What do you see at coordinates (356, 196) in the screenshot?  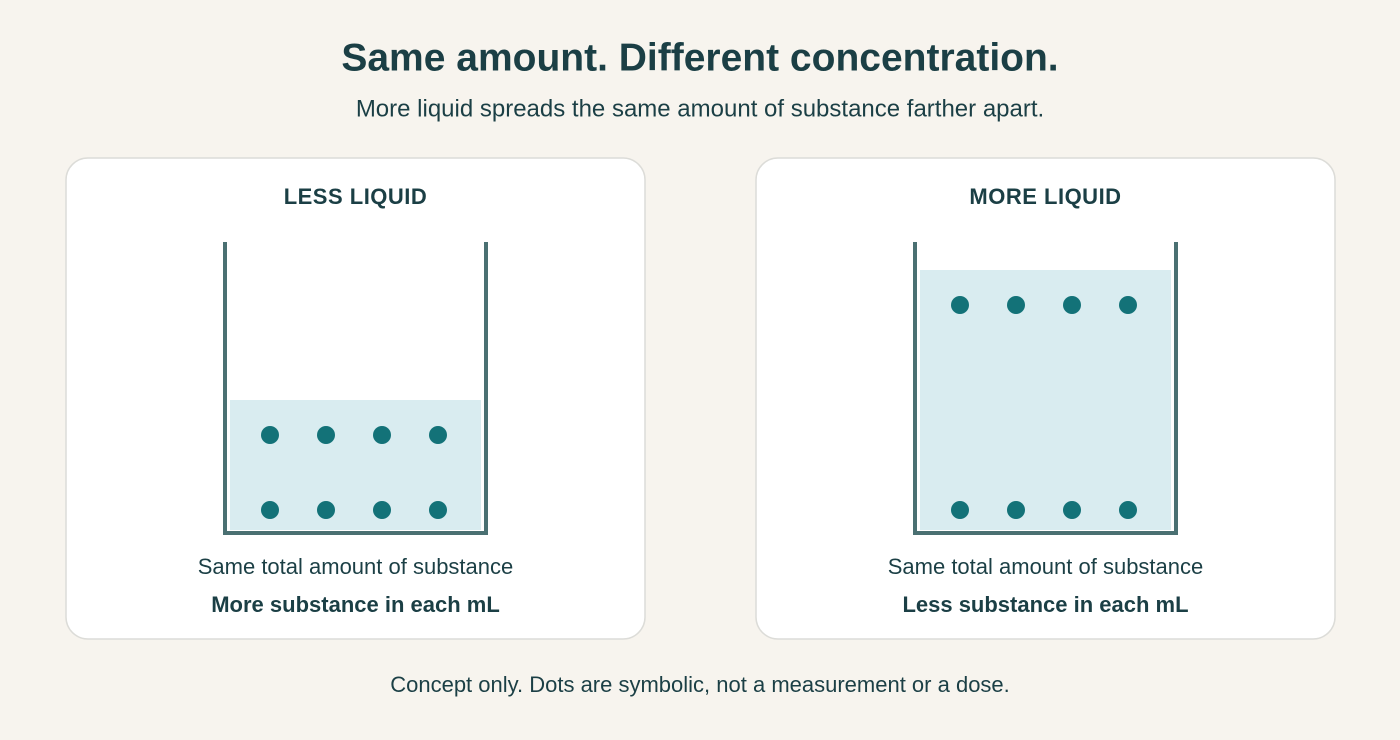 I see `panel-label: LESS LIQUID` at bounding box center [356, 196].